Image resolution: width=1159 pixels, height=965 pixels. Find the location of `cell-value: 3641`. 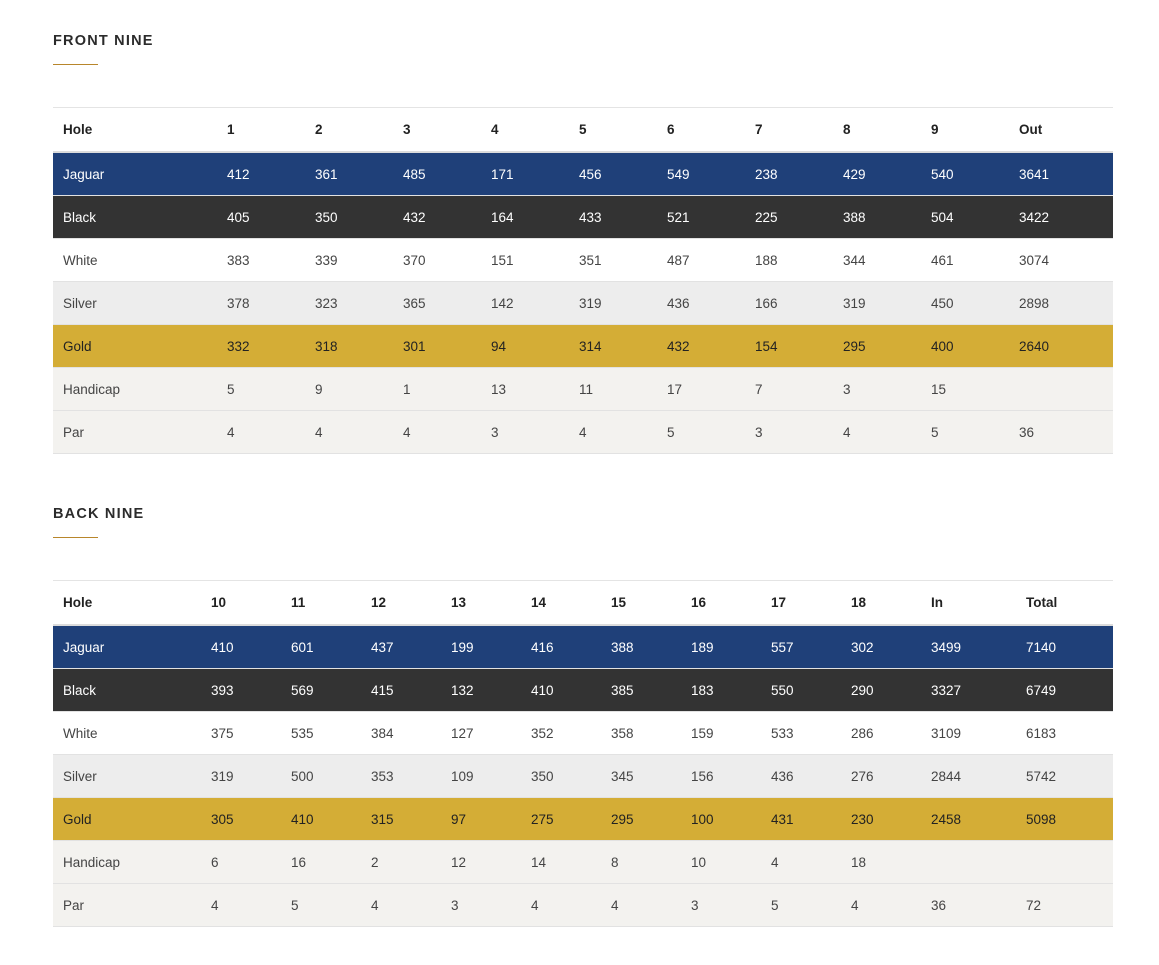

cell-value: 3641 is located at coordinates (1061, 174).